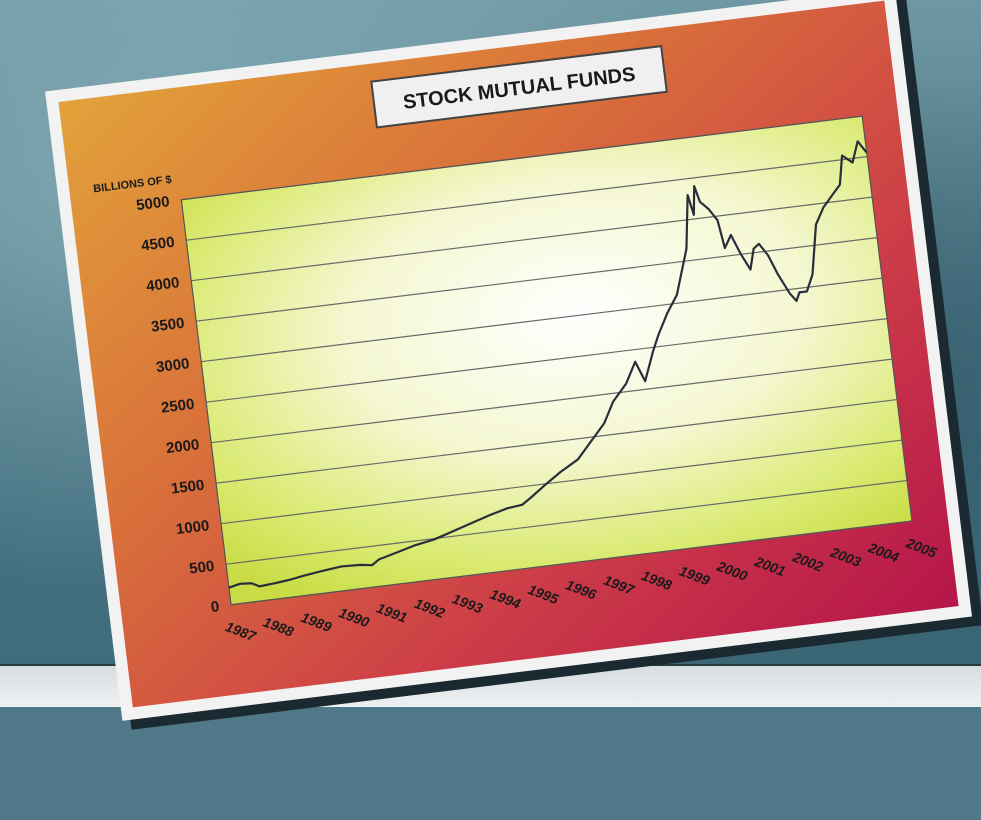 This screenshot has height=820, width=981. What do you see at coordinates (192, 527) in the screenshot?
I see `y-tick-label: 1000` at bounding box center [192, 527].